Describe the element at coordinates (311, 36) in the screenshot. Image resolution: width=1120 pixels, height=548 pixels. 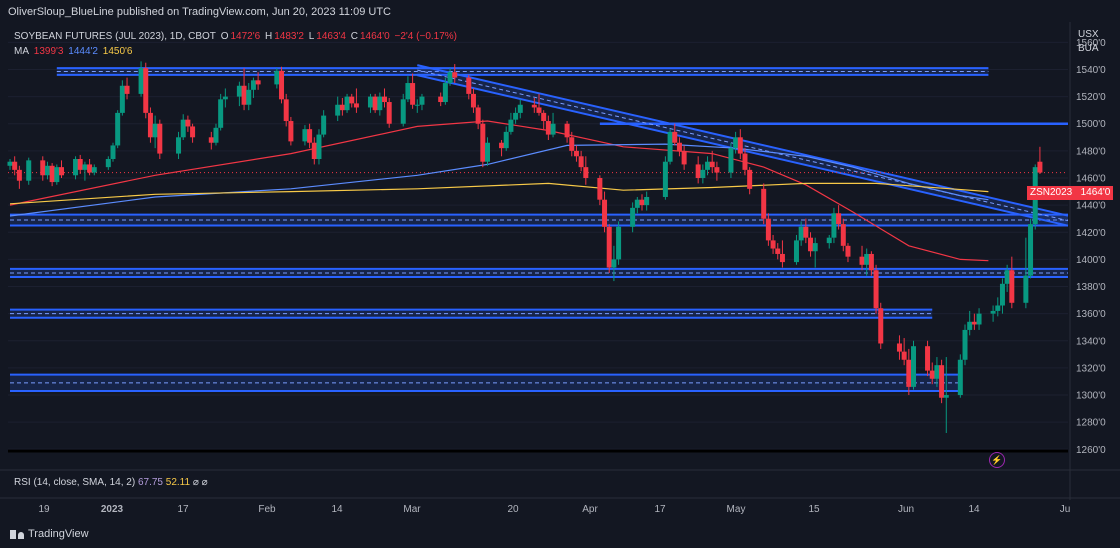
I see `low-label: L` at that location.